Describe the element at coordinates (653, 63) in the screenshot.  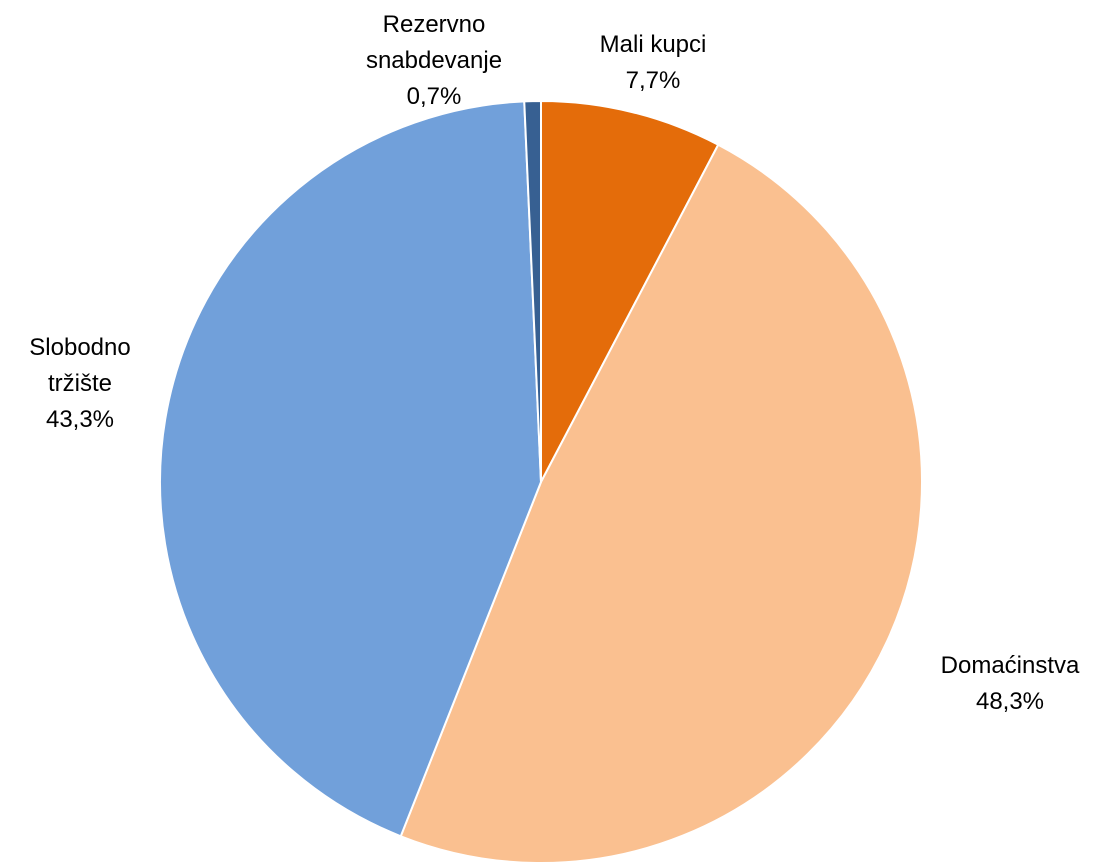
I see `slice-label: Mali kupci 7,7%` at that location.